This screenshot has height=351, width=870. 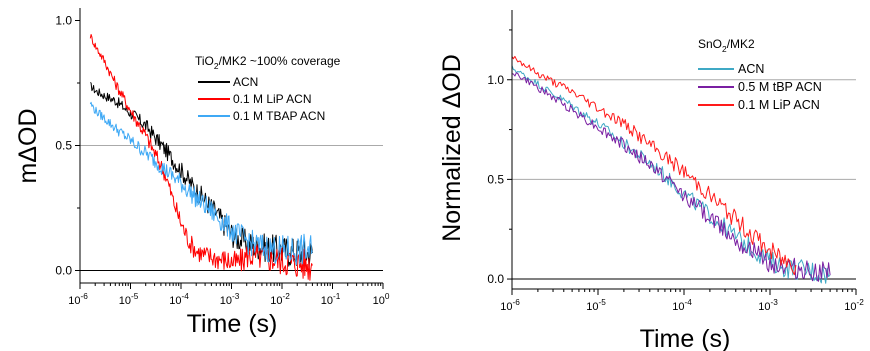 What do you see at coordinates (510, 305) in the screenshot?
I see `panel-right-x-tick-label: 10⁻⁶` at bounding box center [510, 305].